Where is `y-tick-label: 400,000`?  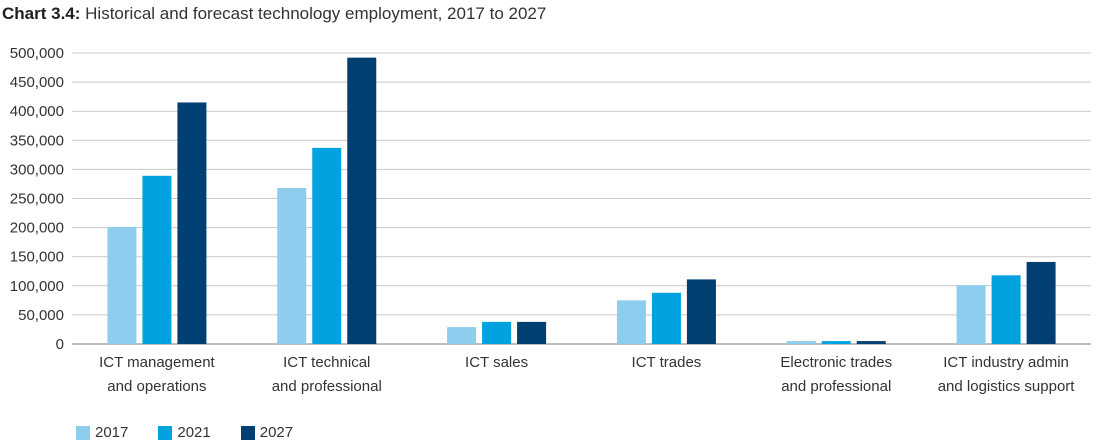
y-tick-label: 400,000 is located at coordinates (37, 111).